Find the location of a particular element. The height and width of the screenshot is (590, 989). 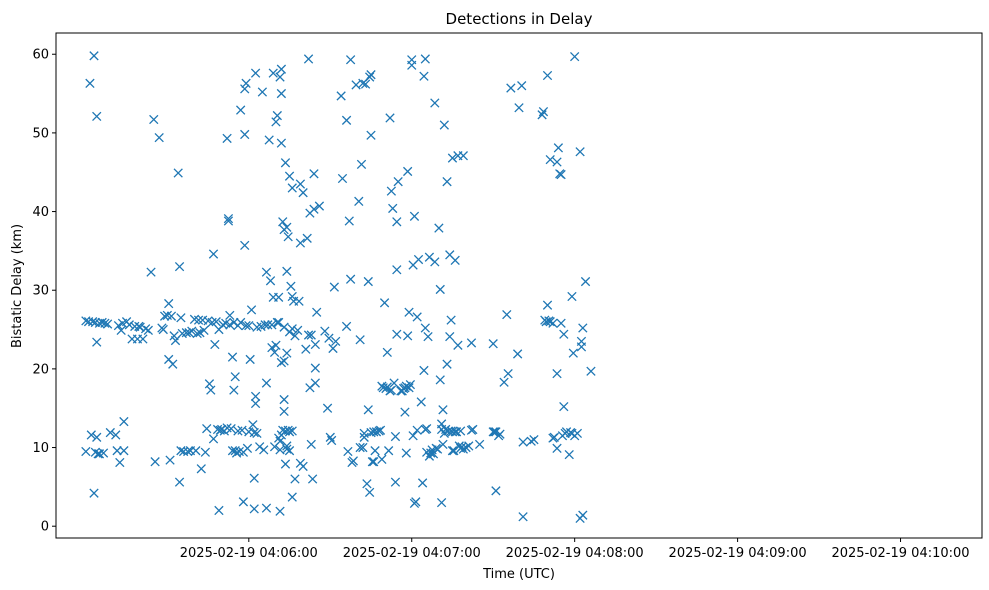

x-tick-label: 2025-02-19 04:09:00 is located at coordinates (738, 553).